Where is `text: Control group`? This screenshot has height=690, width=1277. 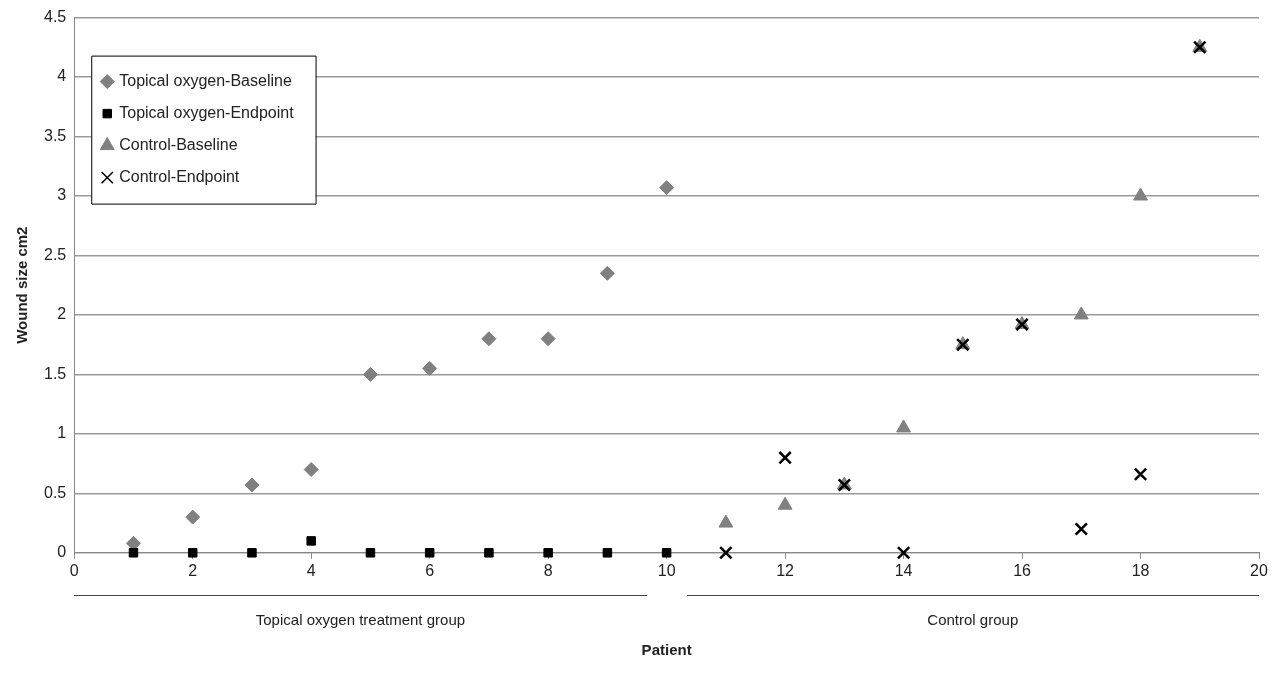 text: Control group is located at coordinates (973, 619).